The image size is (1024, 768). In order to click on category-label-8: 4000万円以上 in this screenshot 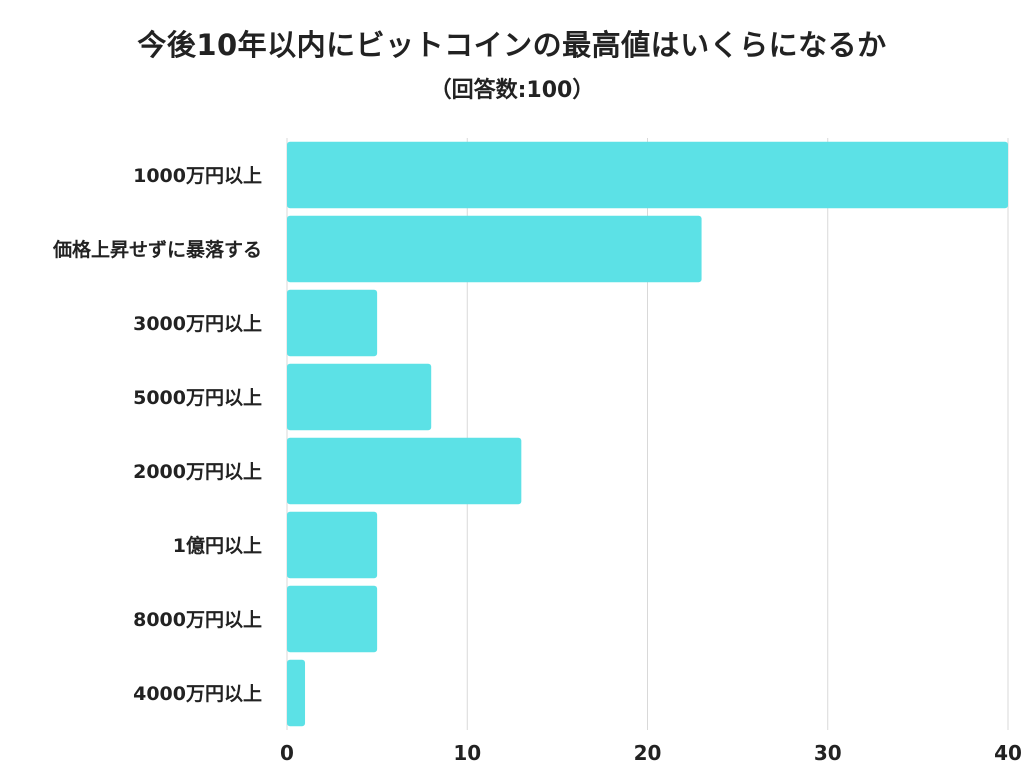, I will do `click(197, 694)`.